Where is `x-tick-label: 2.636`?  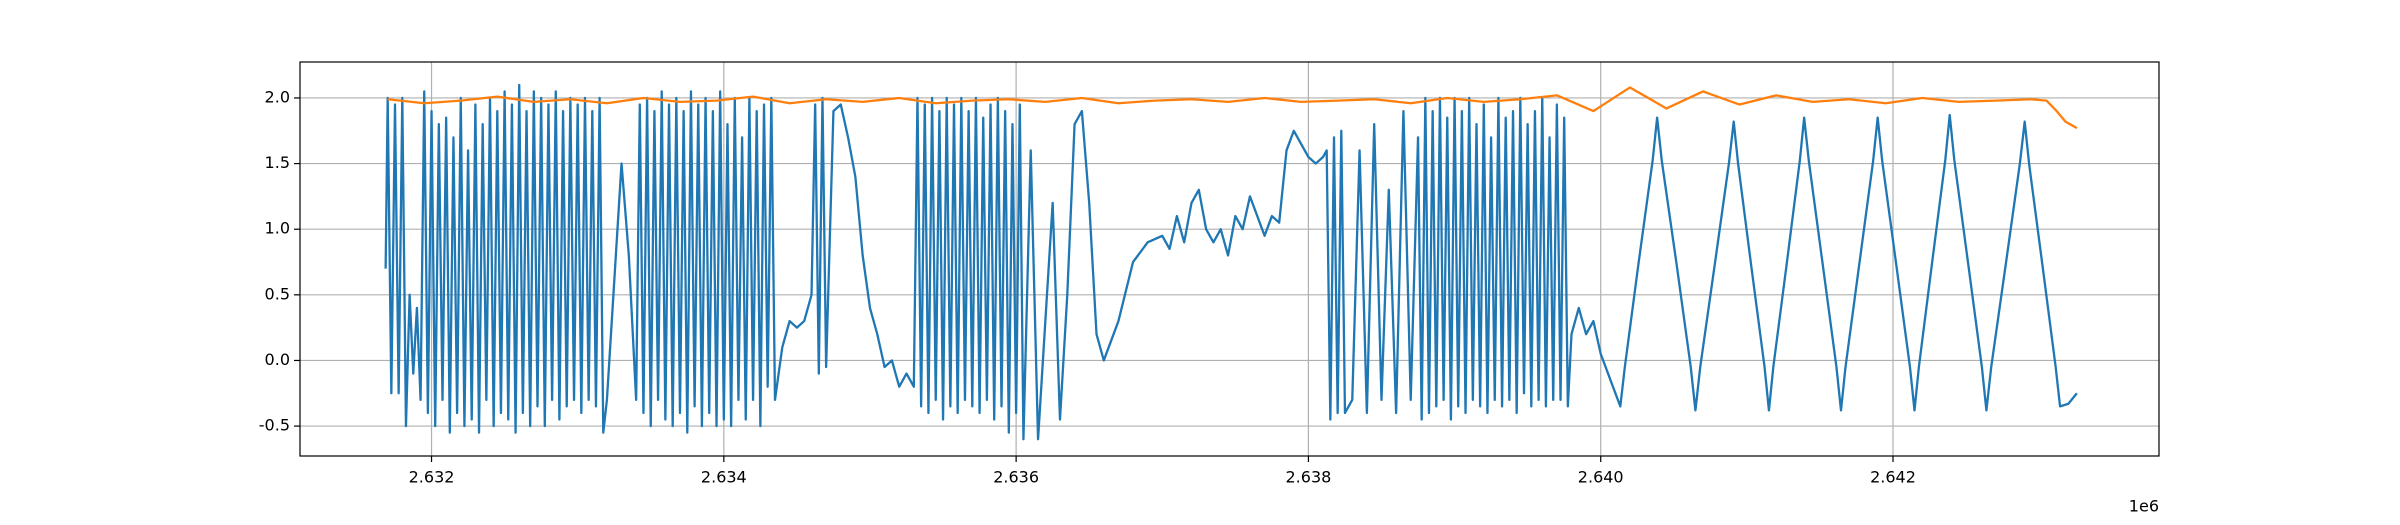
x-tick-label: 2.636 is located at coordinates (1016, 477).